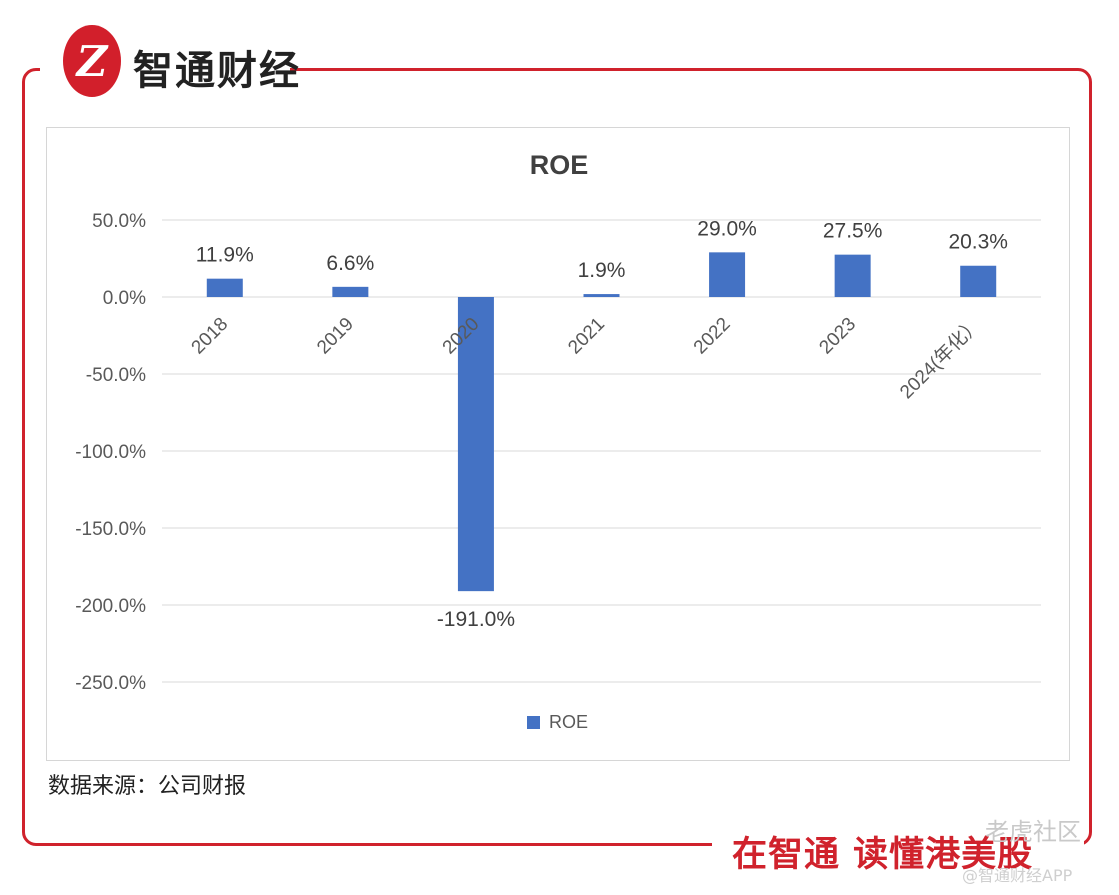  What do you see at coordinates (533, 722) in the screenshot?
I see `legend-swatch` at bounding box center [533, 722].